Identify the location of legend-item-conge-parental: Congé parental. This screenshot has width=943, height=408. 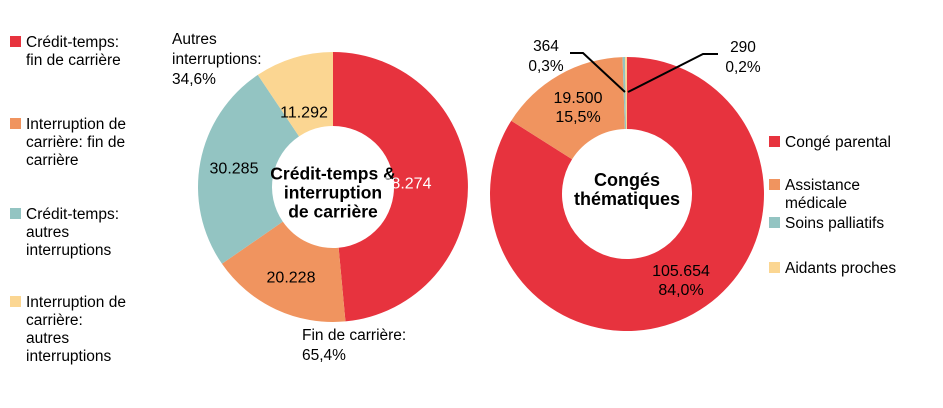
(830, 143).